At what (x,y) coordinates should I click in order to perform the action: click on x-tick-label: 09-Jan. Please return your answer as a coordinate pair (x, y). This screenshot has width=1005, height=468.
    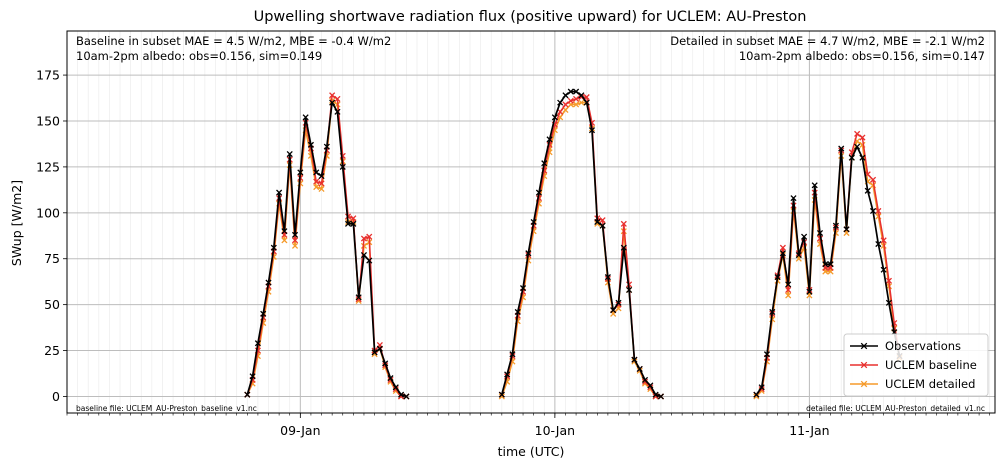
    Looking at the image, I should click on (300, 430).